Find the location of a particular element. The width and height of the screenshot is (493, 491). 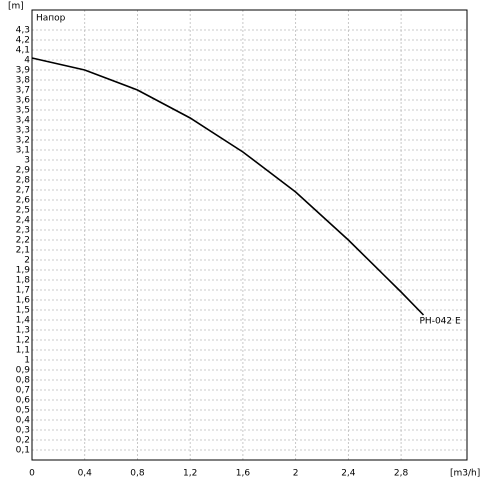

y-label: Напор is located at coordinates (51, 19).